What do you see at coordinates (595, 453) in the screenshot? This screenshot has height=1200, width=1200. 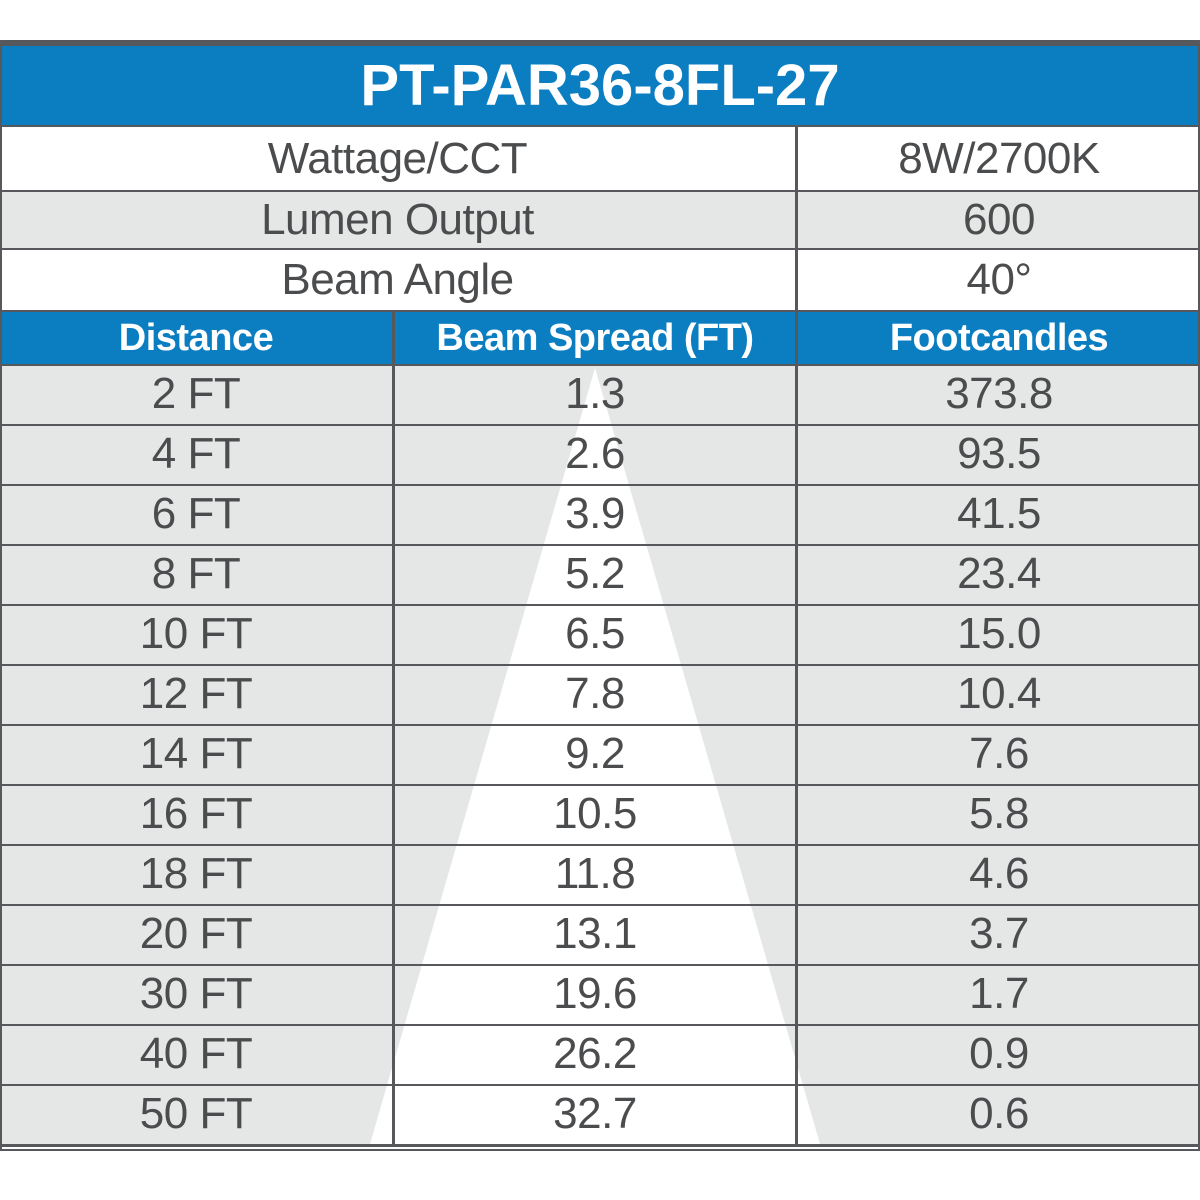 I see `beam-spread-cell: 2.6` at bounding box center [595, 453].